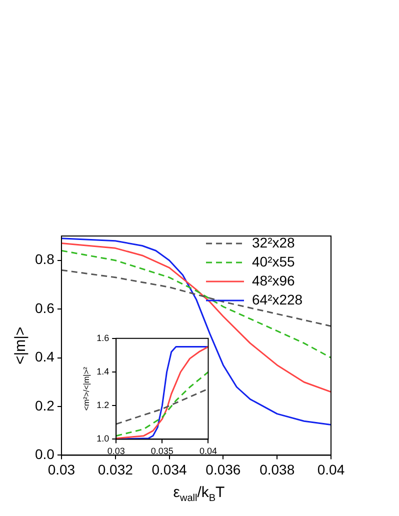 Image resolution: width=399 pixels, height=516 pixels. What do you see at coordinates (169, 469) in the screenshot?
I see `x-tick-label: 0.034` at bounding box center [169, 469].